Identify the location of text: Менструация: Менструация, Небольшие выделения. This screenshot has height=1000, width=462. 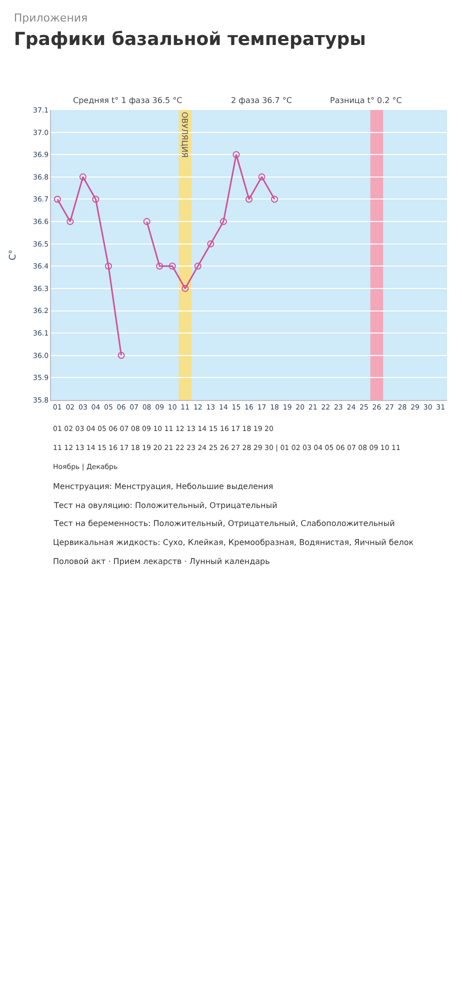
(163, 486).